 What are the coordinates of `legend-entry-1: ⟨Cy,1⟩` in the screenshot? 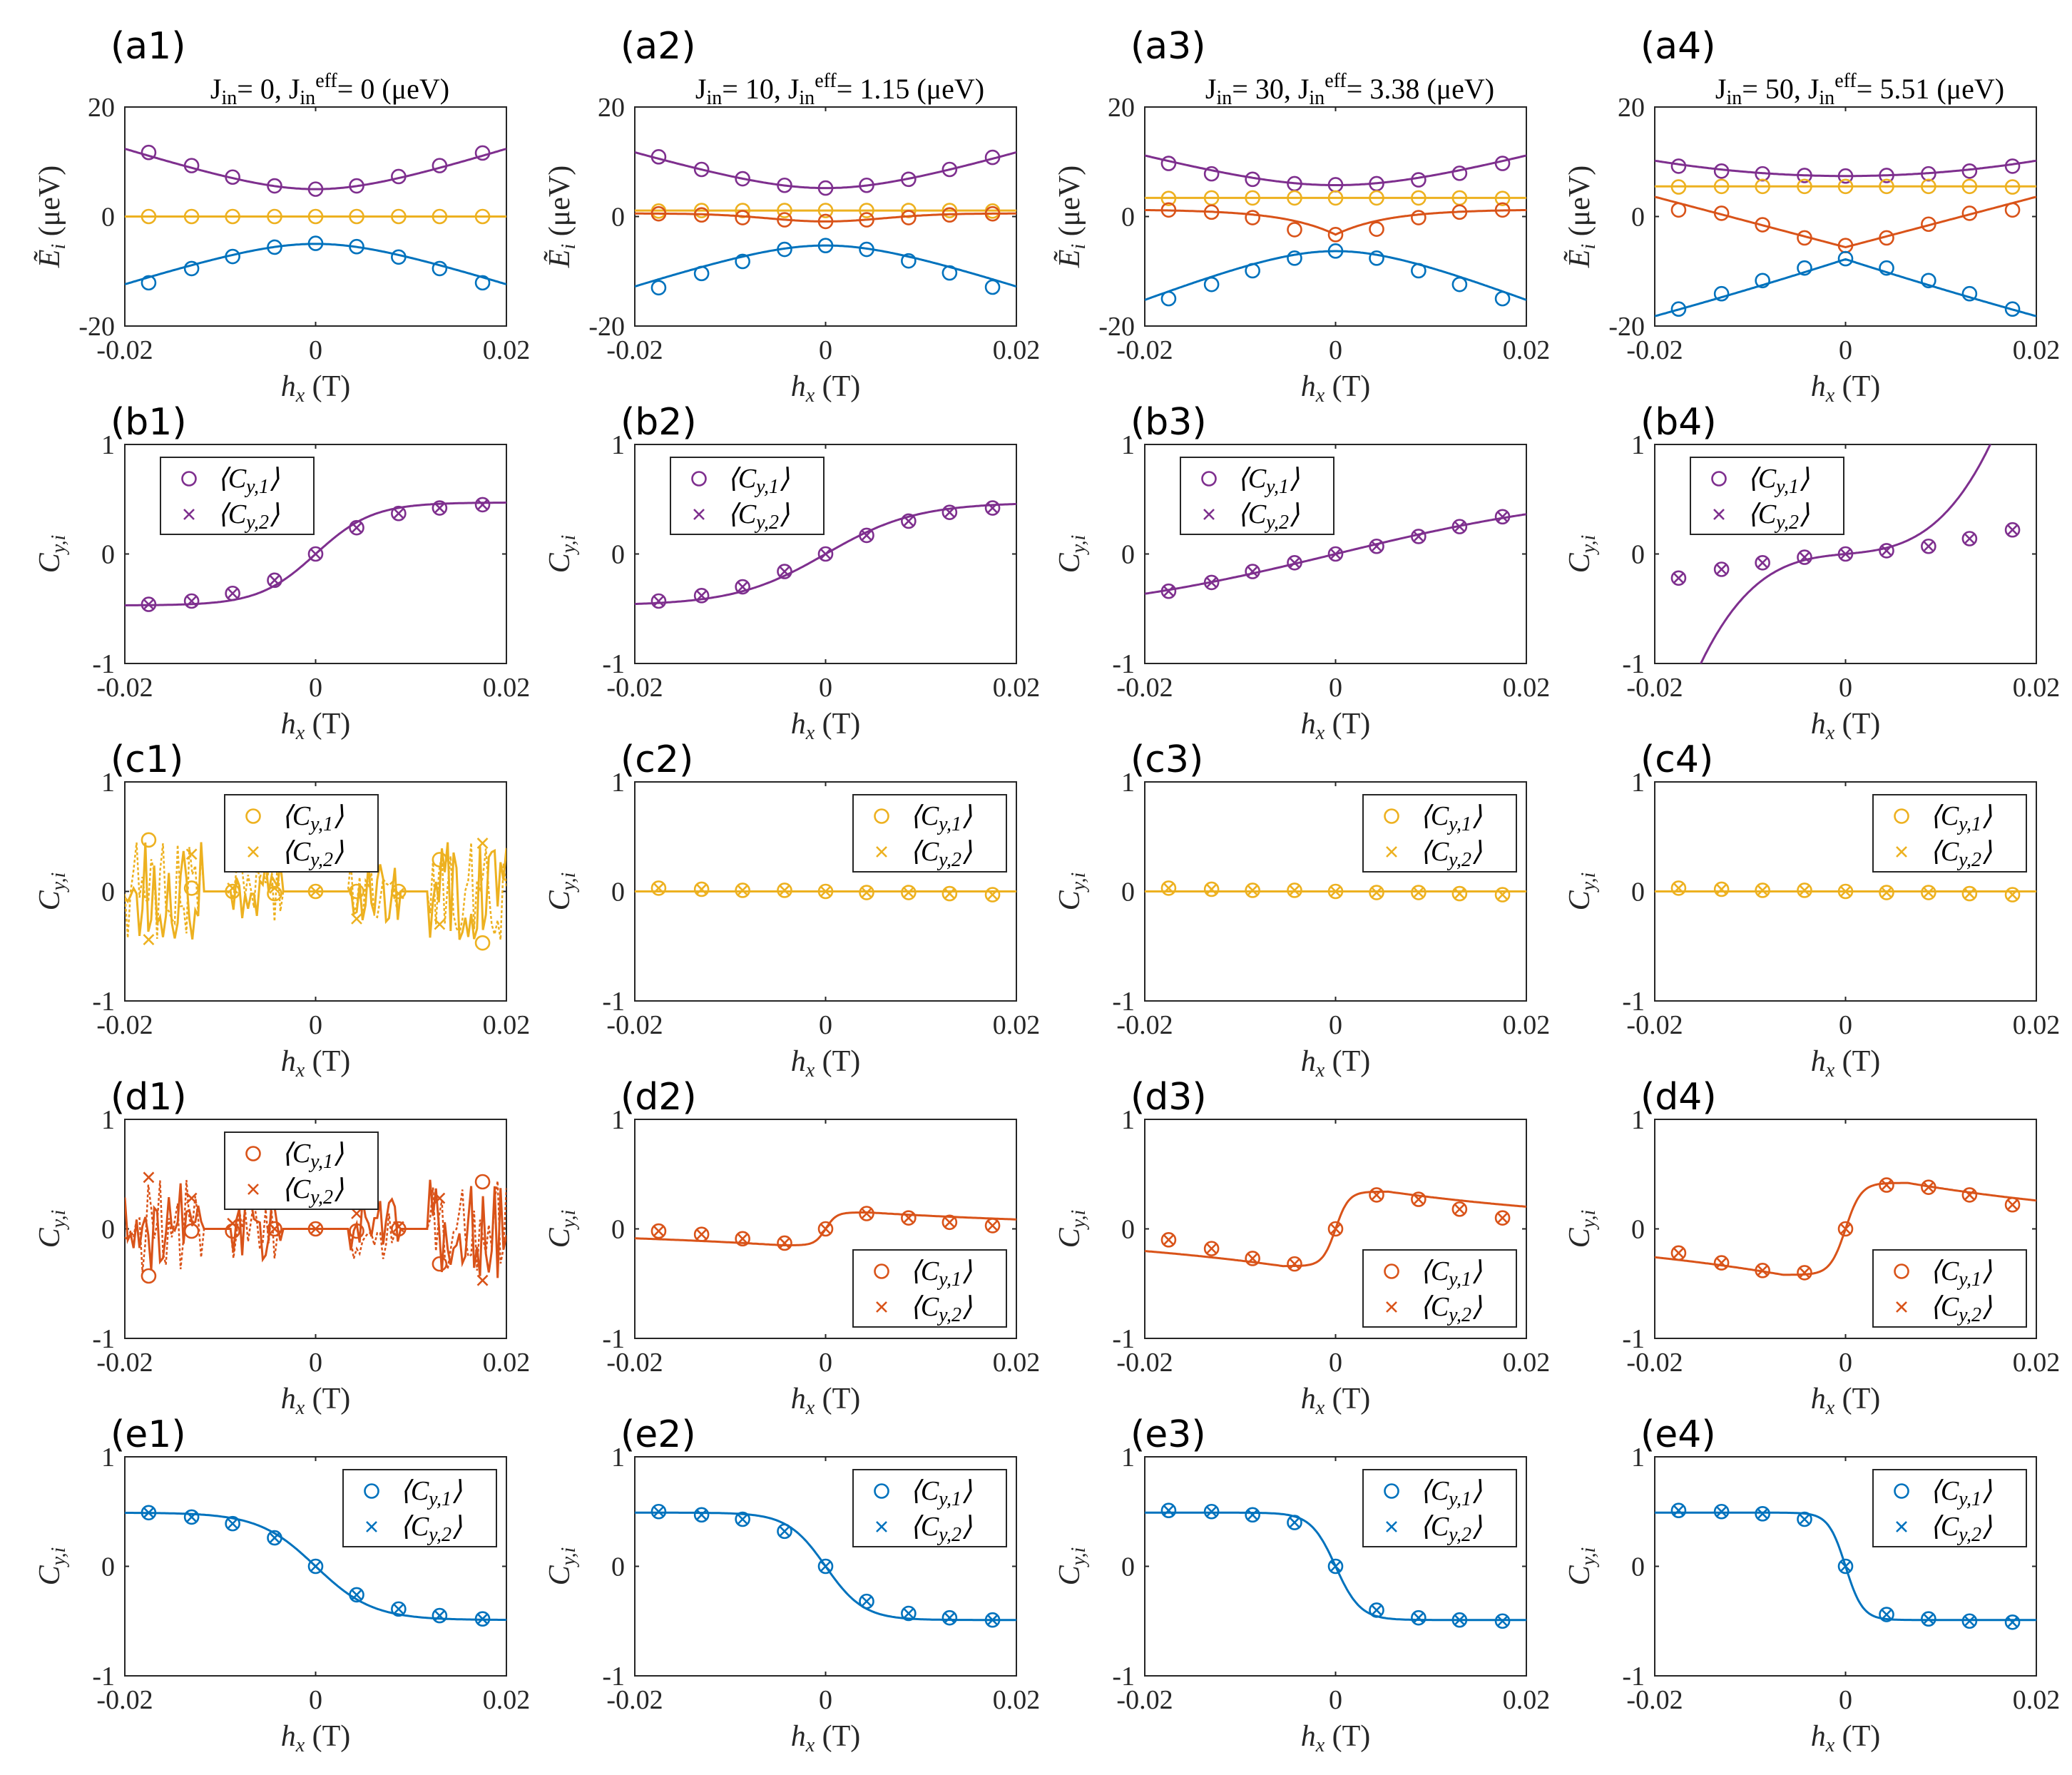 It's located at (1961, 1273).